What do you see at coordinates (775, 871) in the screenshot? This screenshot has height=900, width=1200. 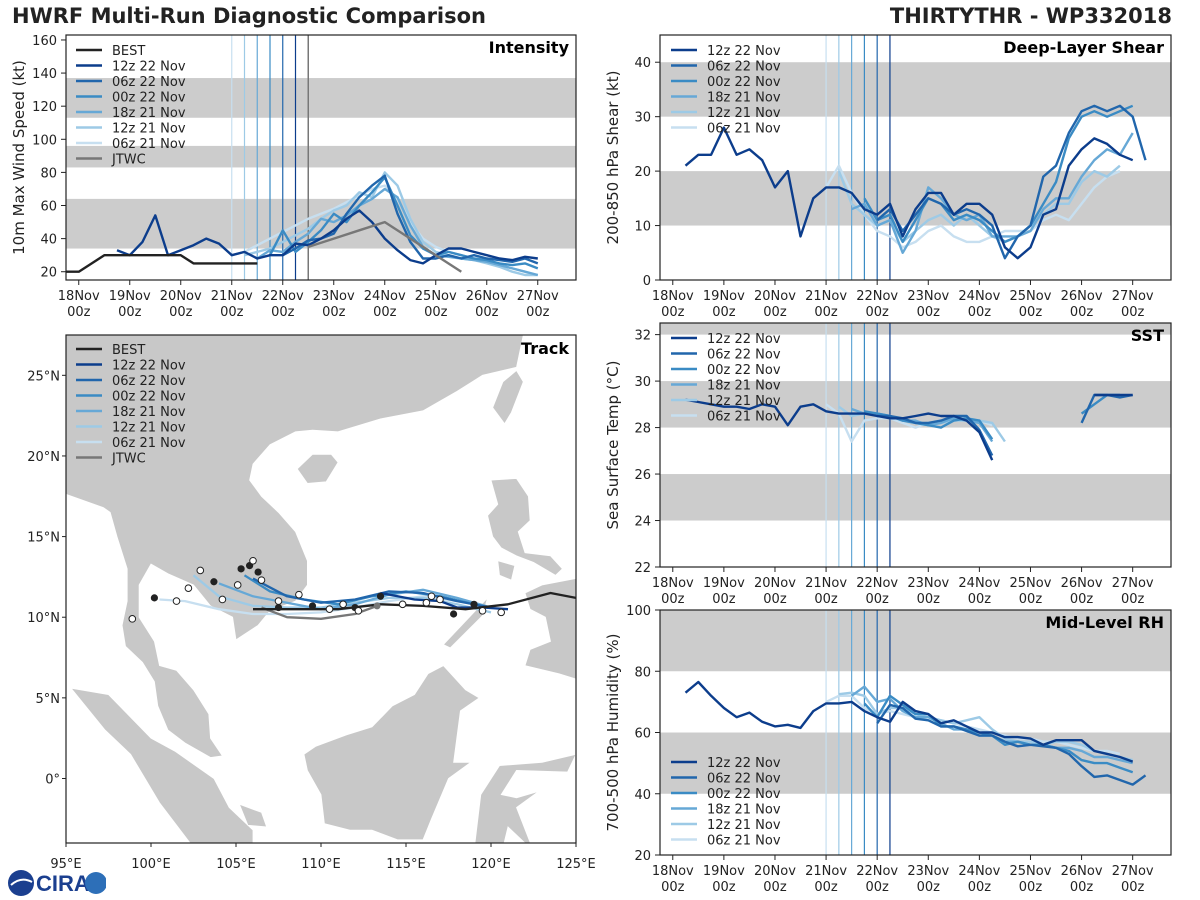 I see `rh-xtick-label: 20Nov` at bounding box center [775, 871].